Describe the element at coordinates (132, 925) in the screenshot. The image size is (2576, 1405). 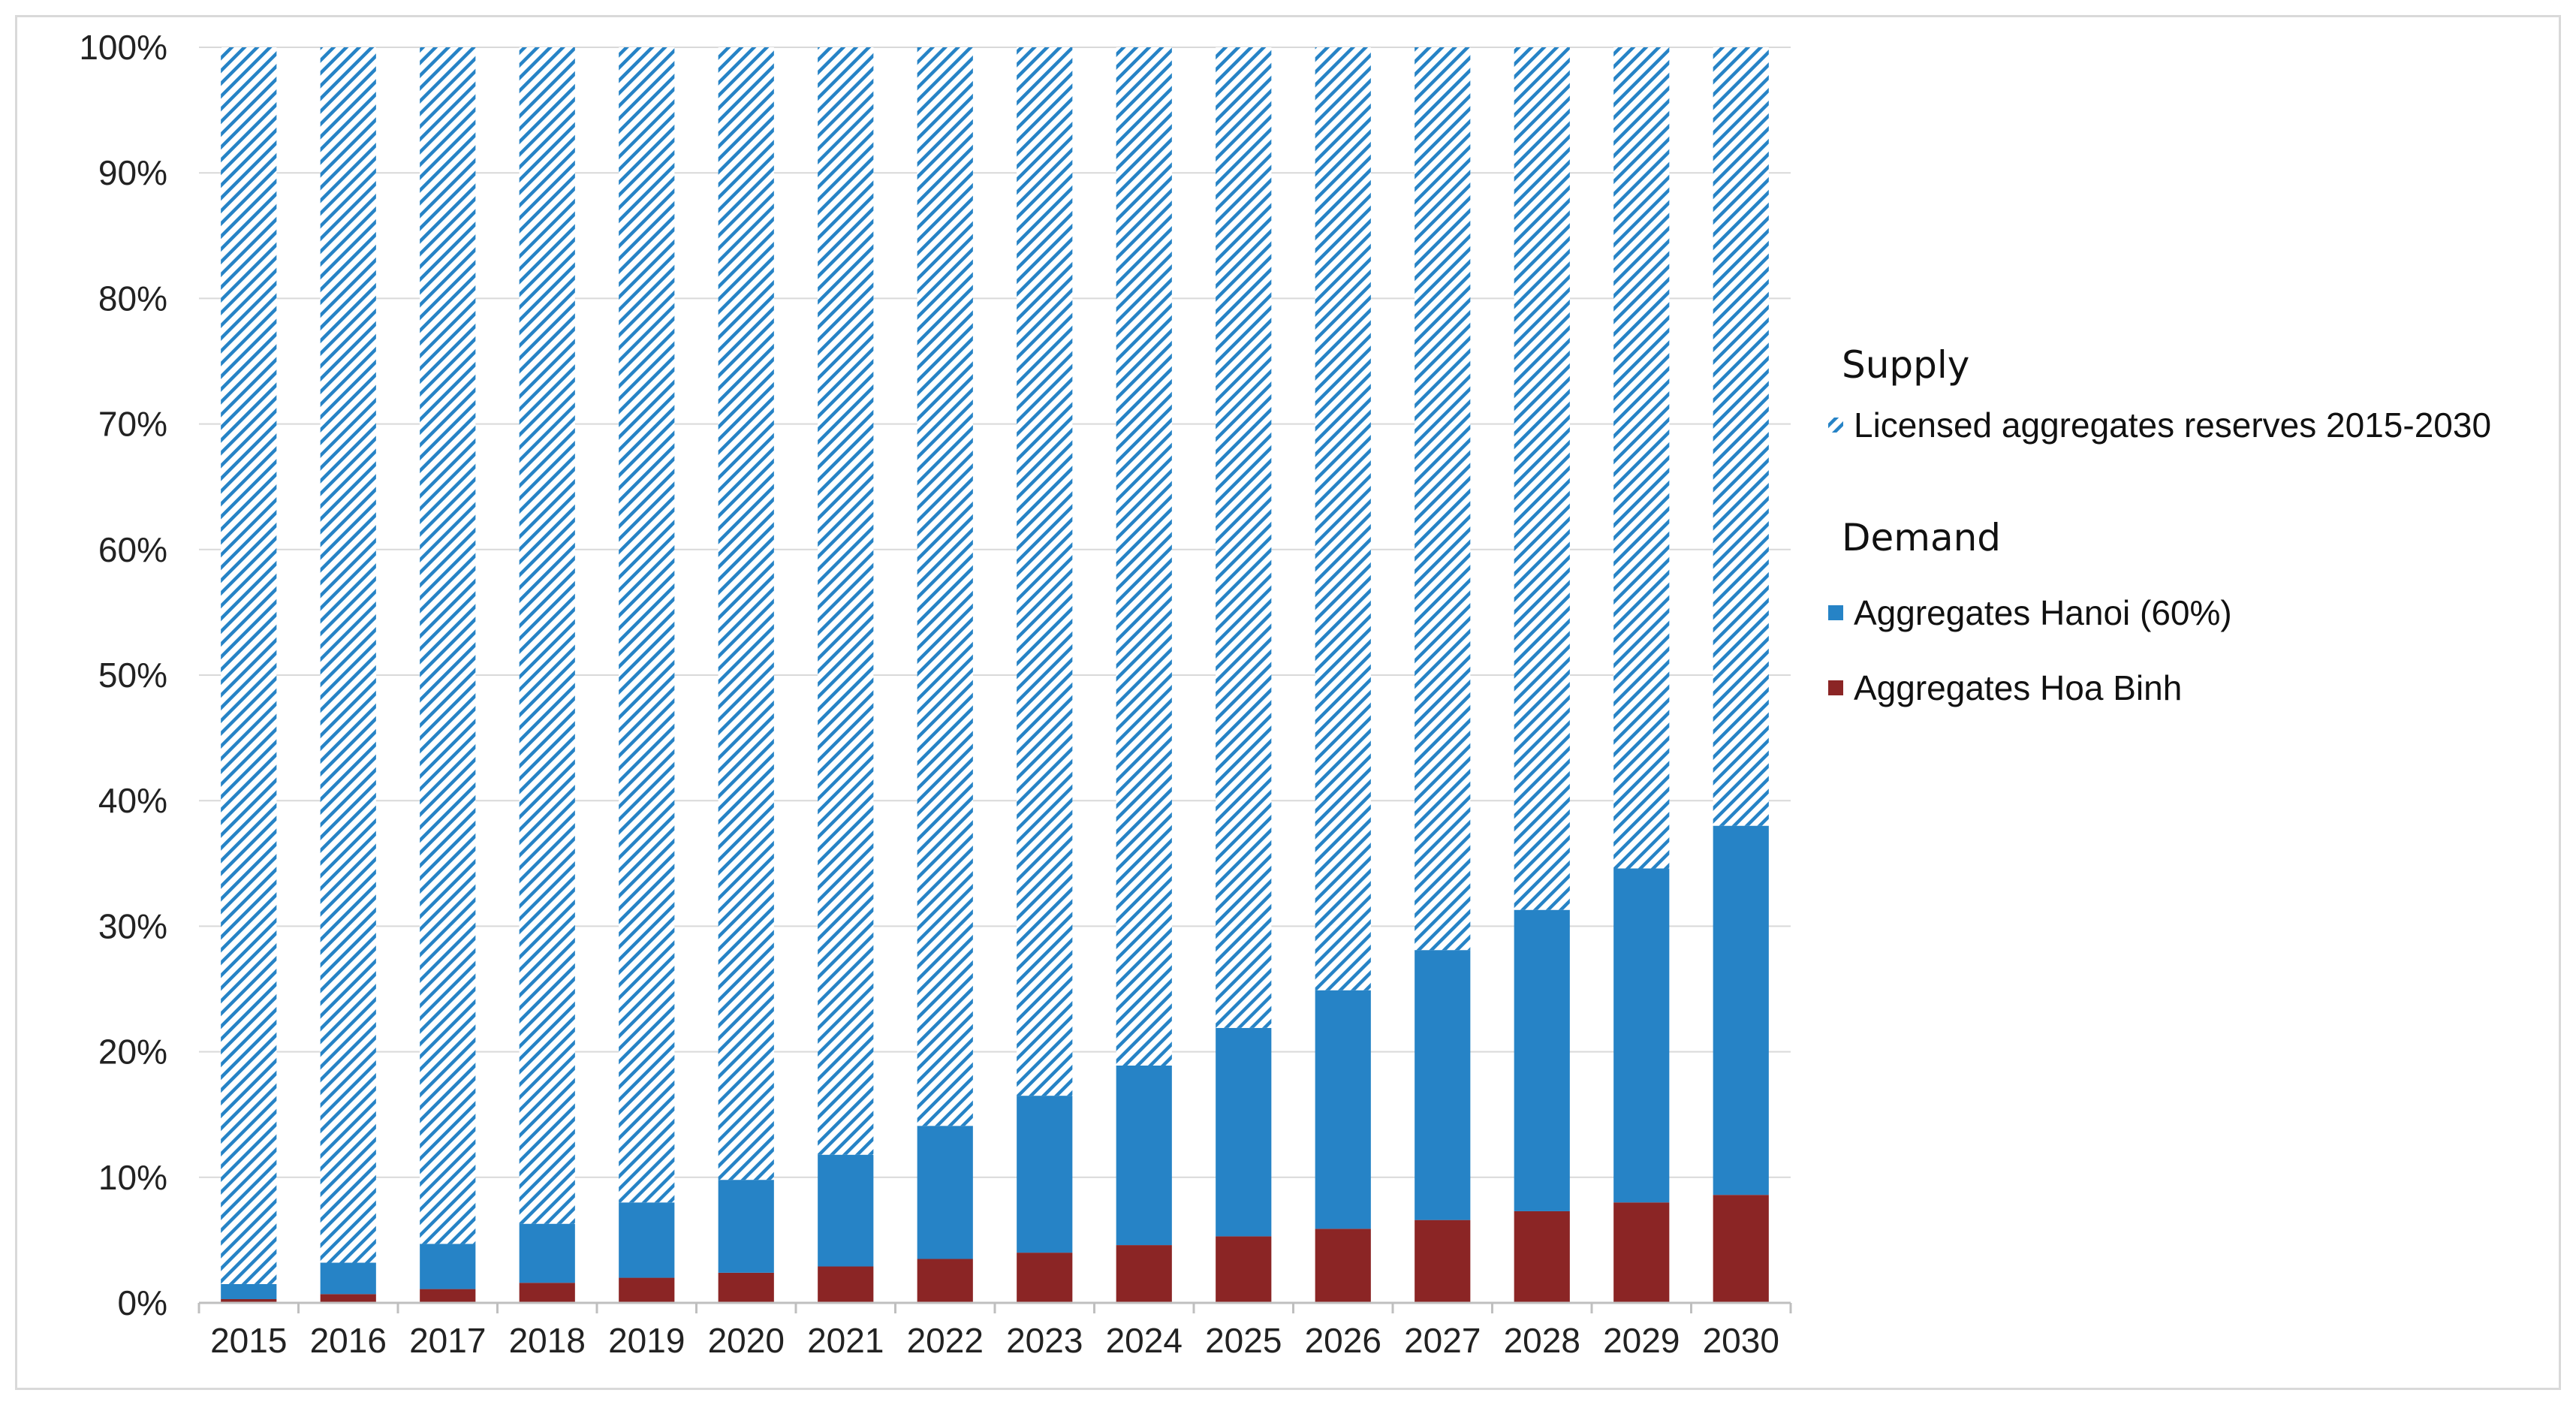
I see `y-tick-label: 30%` at that location.